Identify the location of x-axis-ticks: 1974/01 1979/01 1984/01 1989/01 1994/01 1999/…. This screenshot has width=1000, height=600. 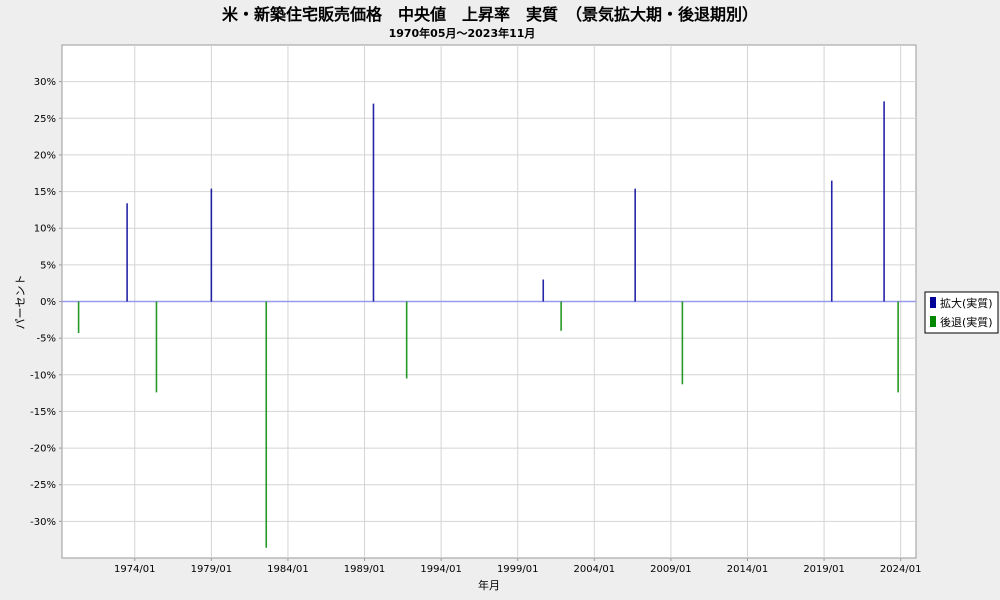
(517, 566).